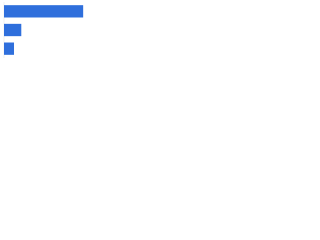 This screenshot has width=320, height=240. I want to click on chart, so click(43, 30).